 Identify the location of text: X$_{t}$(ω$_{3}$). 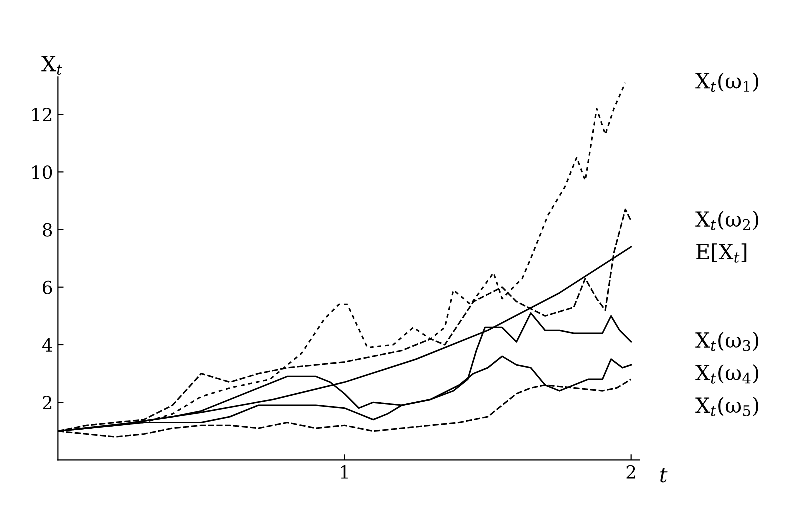
(727, 342).